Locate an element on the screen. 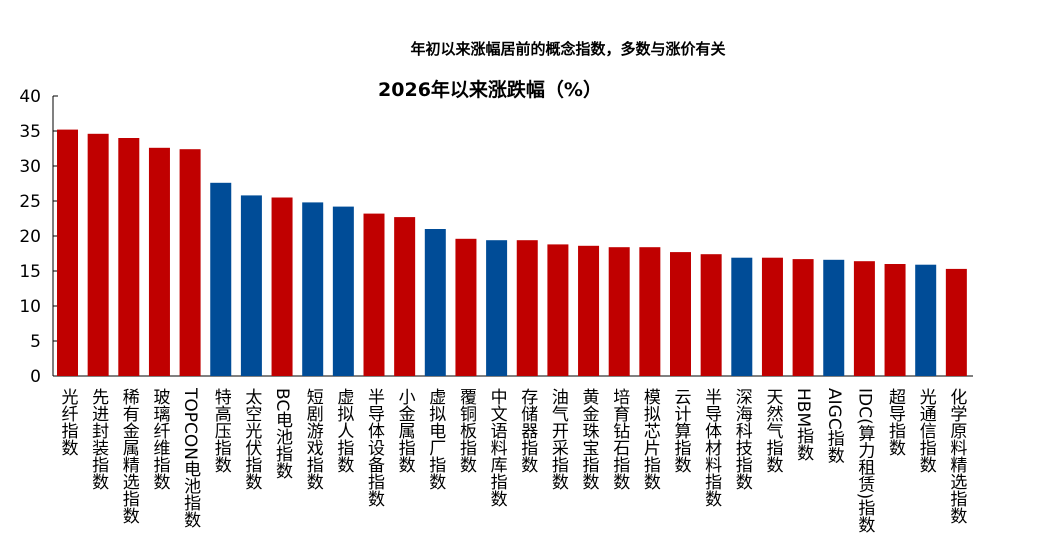  x-tick-label: 太空光伏指数 is located at coordinates (251, 439).